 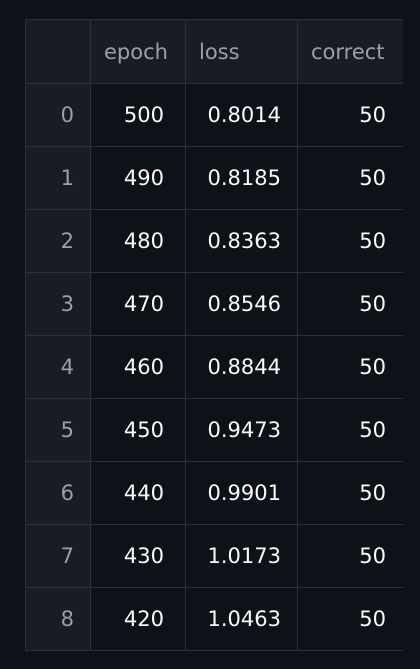 I want to click on row-index: 4, so click(x=58, y=367).